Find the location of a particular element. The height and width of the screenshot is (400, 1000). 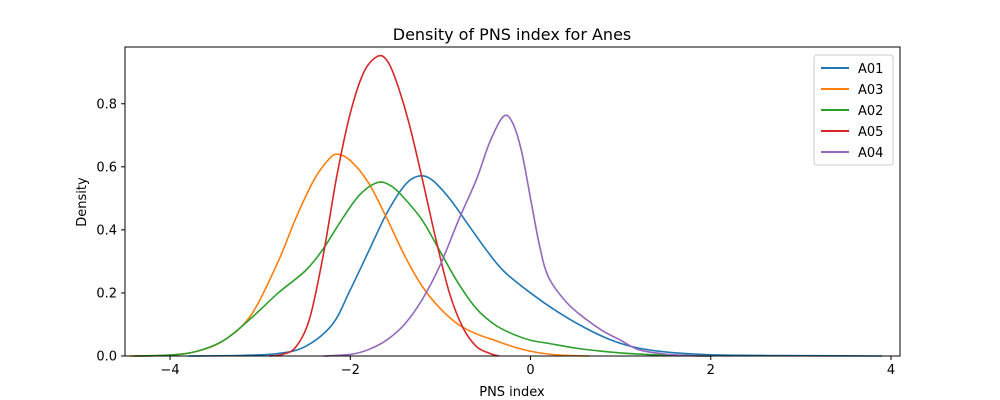

y-tick-label: 0.8 is located at coordinates (106, 104).